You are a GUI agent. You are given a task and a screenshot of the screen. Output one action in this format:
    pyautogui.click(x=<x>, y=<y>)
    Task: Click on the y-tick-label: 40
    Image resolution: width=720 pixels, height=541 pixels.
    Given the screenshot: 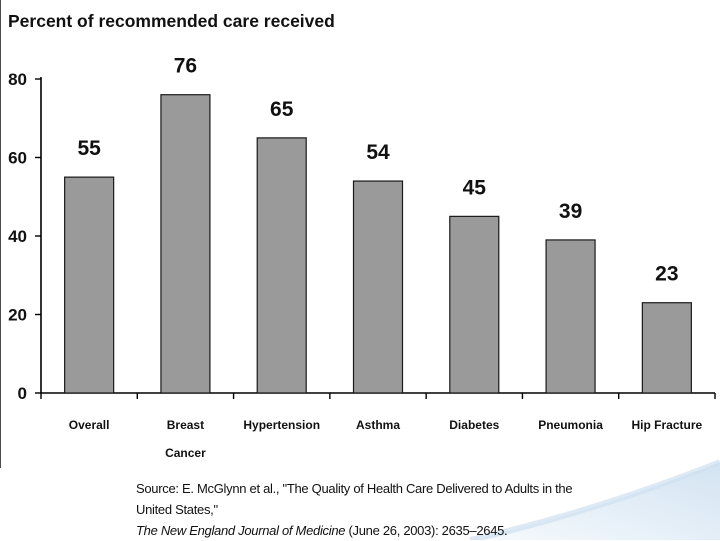 What is the action you would take?
    pyautogui.click(x=17, y=236)
    